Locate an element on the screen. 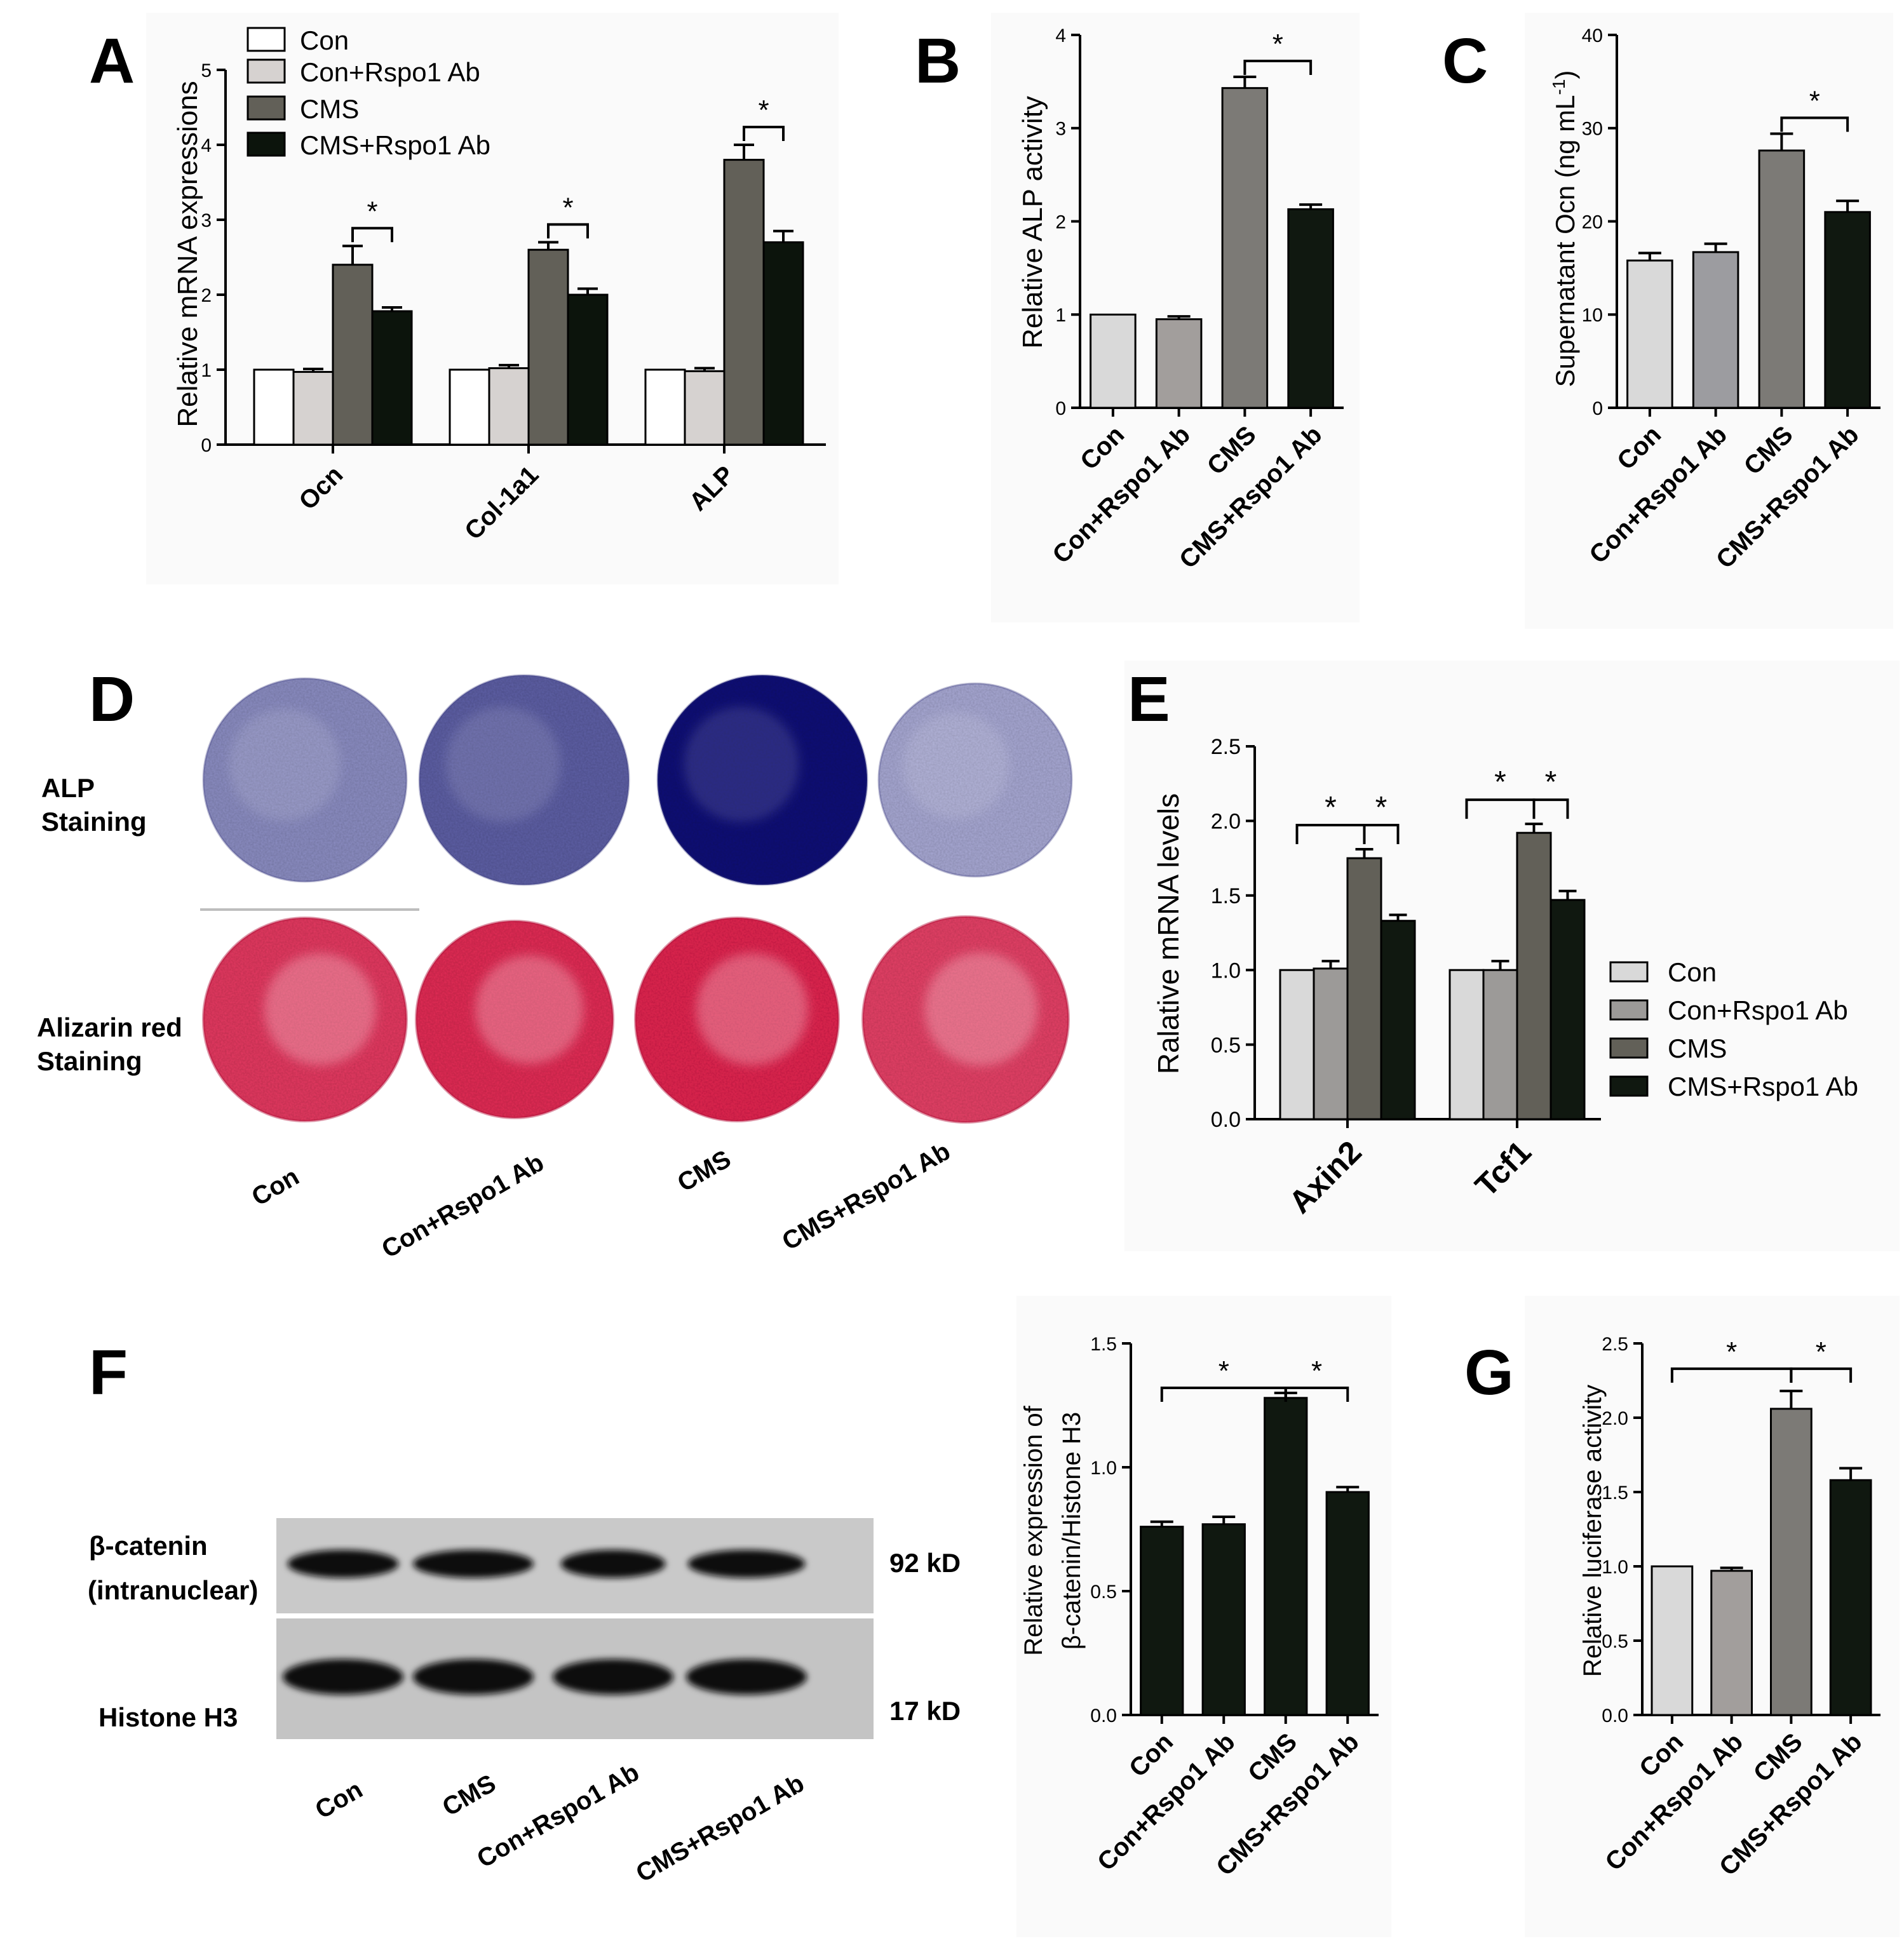 The height and width of the screenshot is (1950, 1904). y-axis-label: Relative luciferase activity is located at coordinates (1593, 1531).